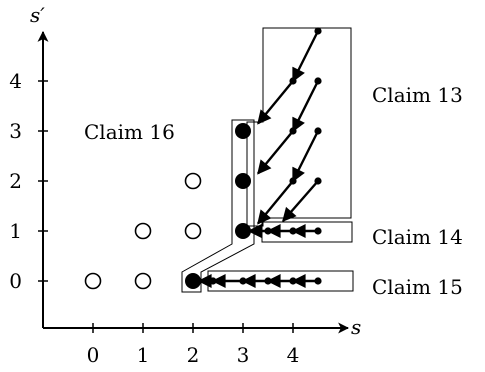 This screenshot has height=372, width=485. I want to click on x-tick-label: 4, so click(293, 355).